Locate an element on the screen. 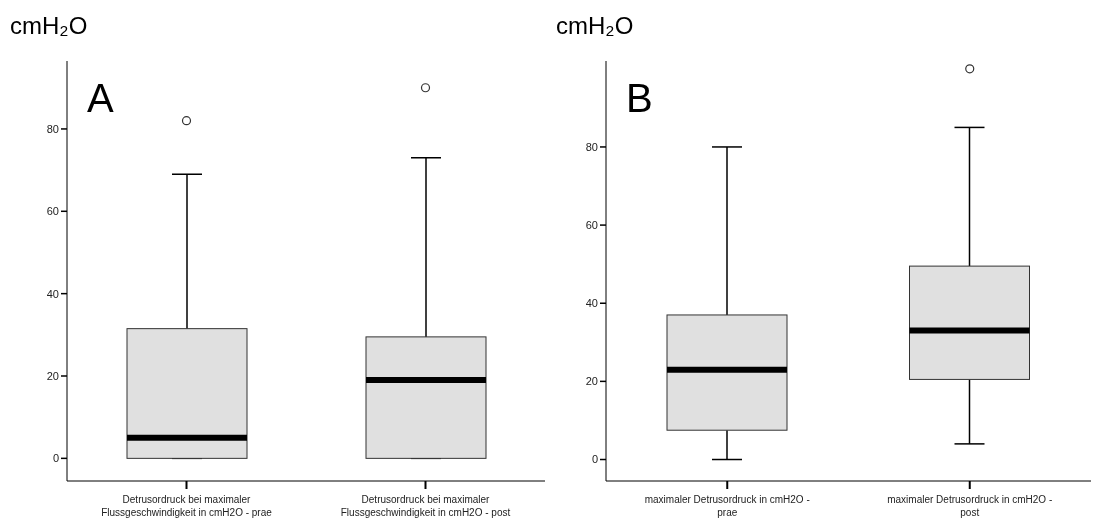 This screenshot has width=1093, height=531. x-tick-label: maximaler Detrusordruck in cmH2O - post is located at coordinates (970, 506).